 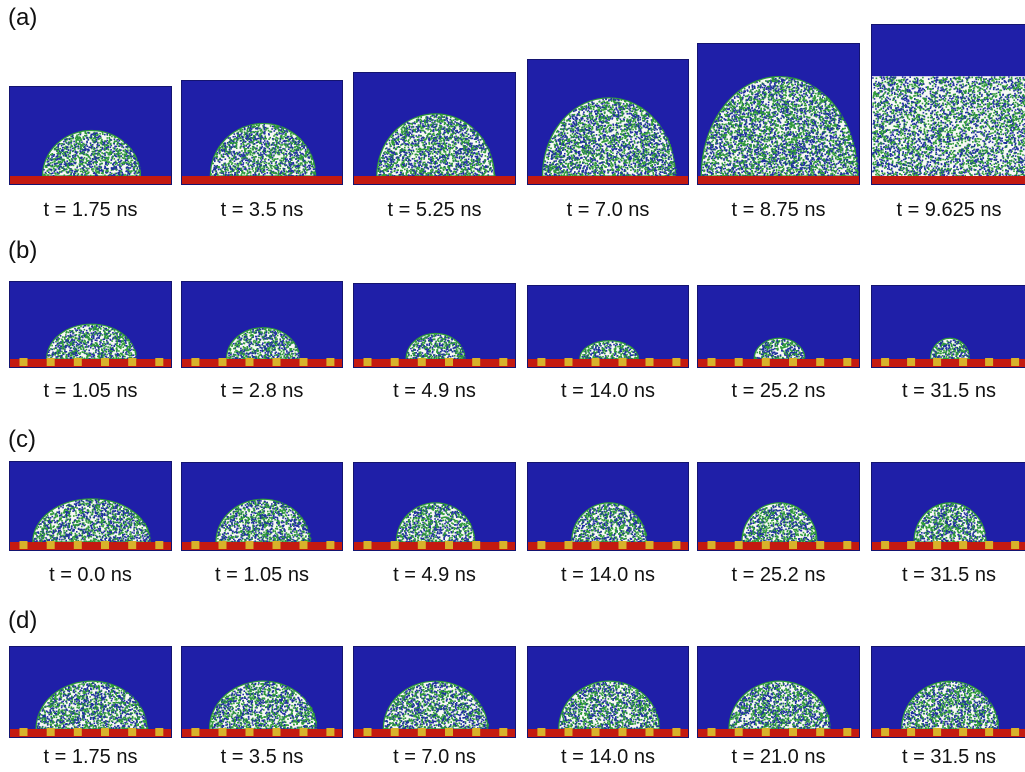 I want to click on time-caption: t = 31.5 ns, so click(x=944, y=391).